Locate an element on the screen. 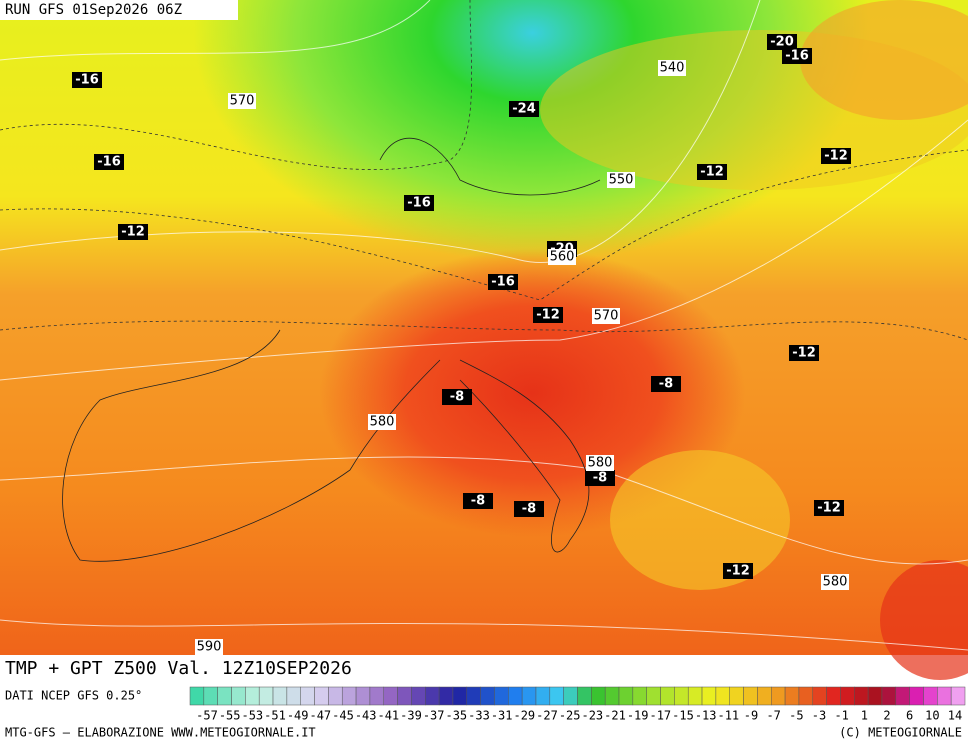 The image size is (968, 745). copyright: (C) METEOGIORNALE is located at coordinates (900, 733).